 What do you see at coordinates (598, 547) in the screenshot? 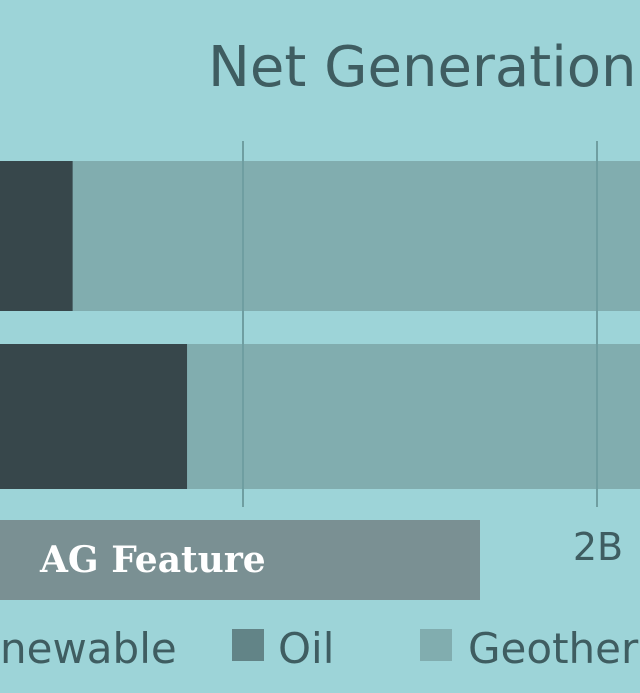
I see `x-tick-label: 2B` at bounding box center [598, 547].